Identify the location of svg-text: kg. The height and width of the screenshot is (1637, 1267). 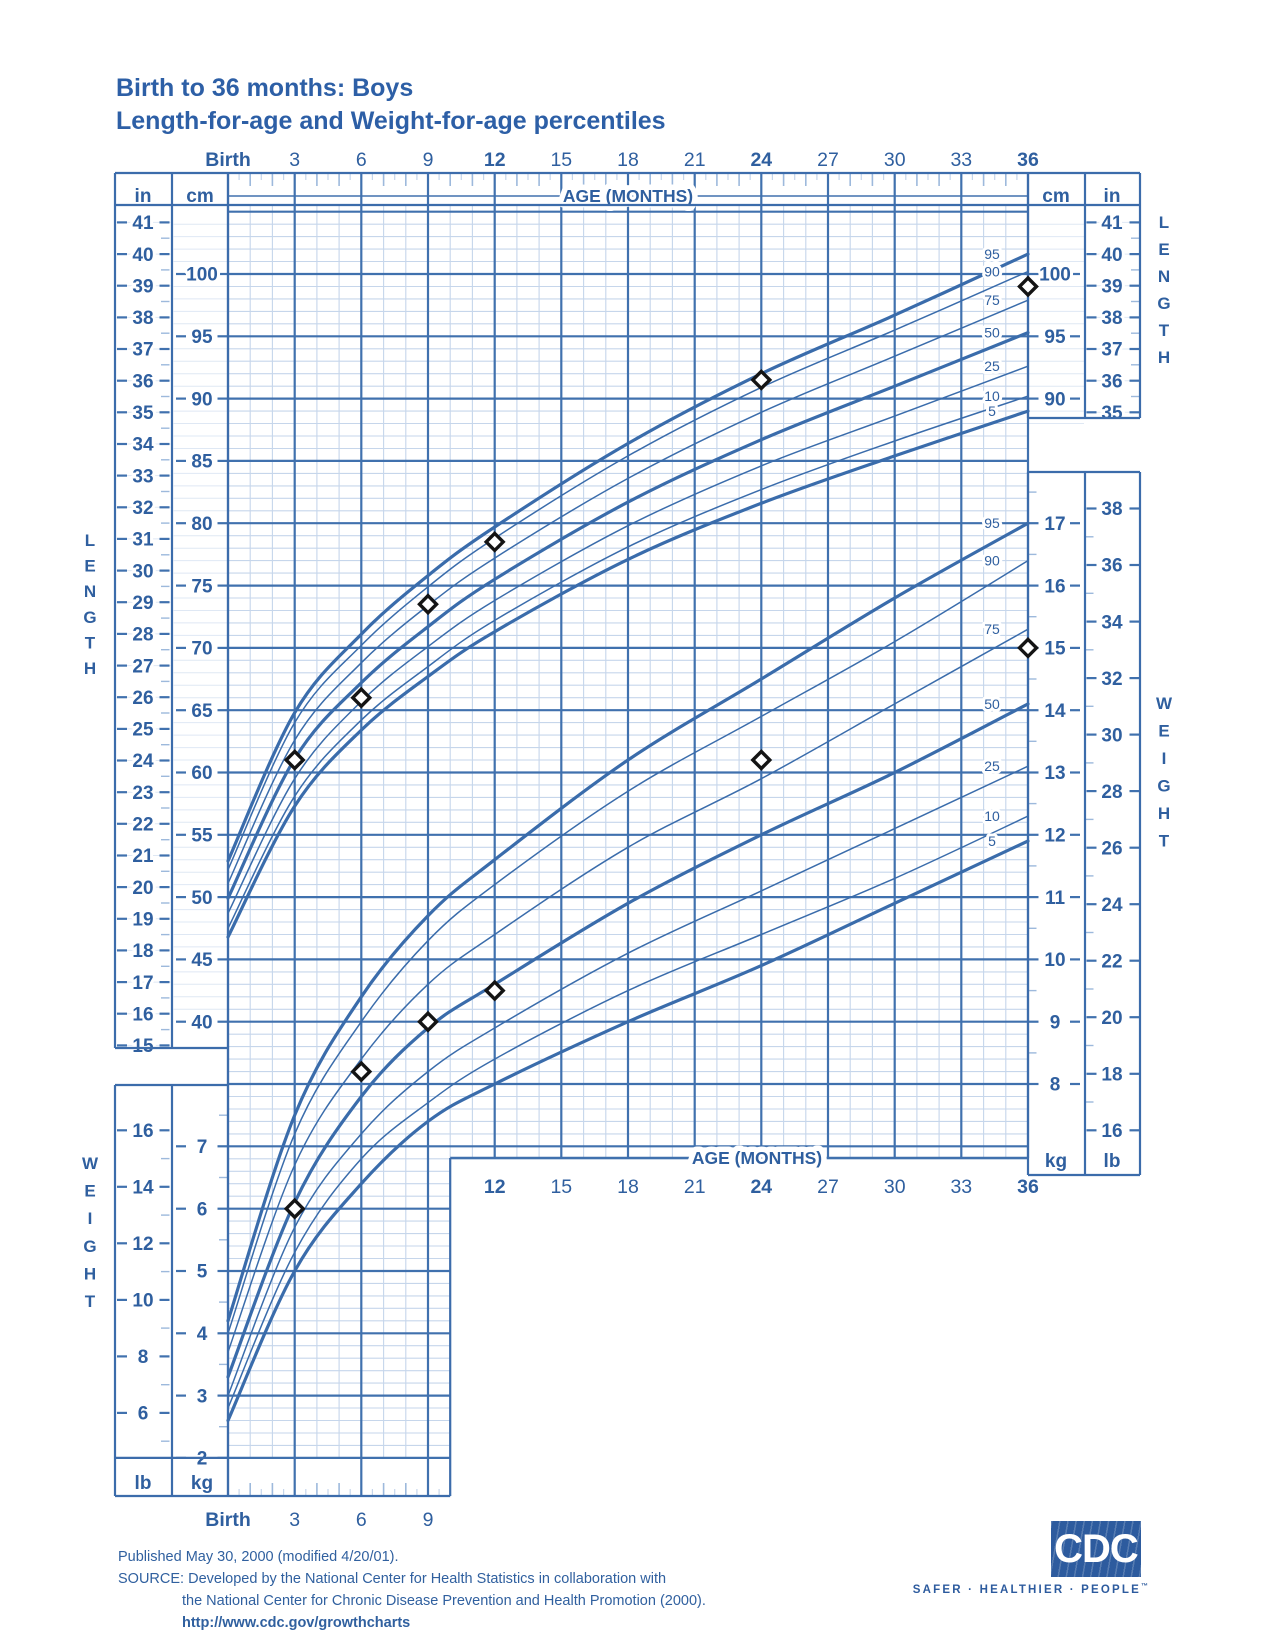
(202, 1483).